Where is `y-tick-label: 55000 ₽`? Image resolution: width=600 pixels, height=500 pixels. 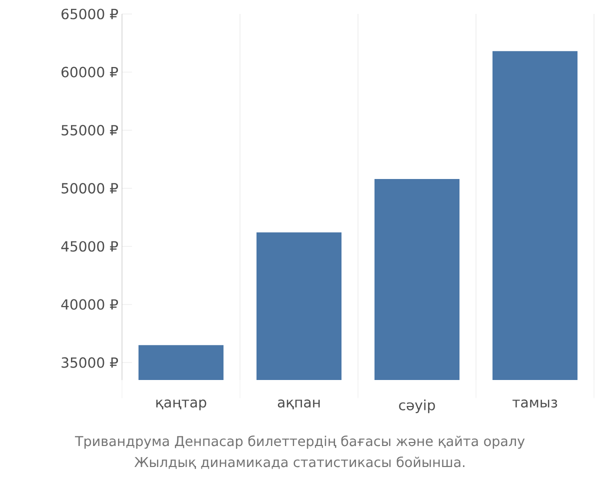 y-tick-label: 55000 ₽ is located at coordinates (90, 130).